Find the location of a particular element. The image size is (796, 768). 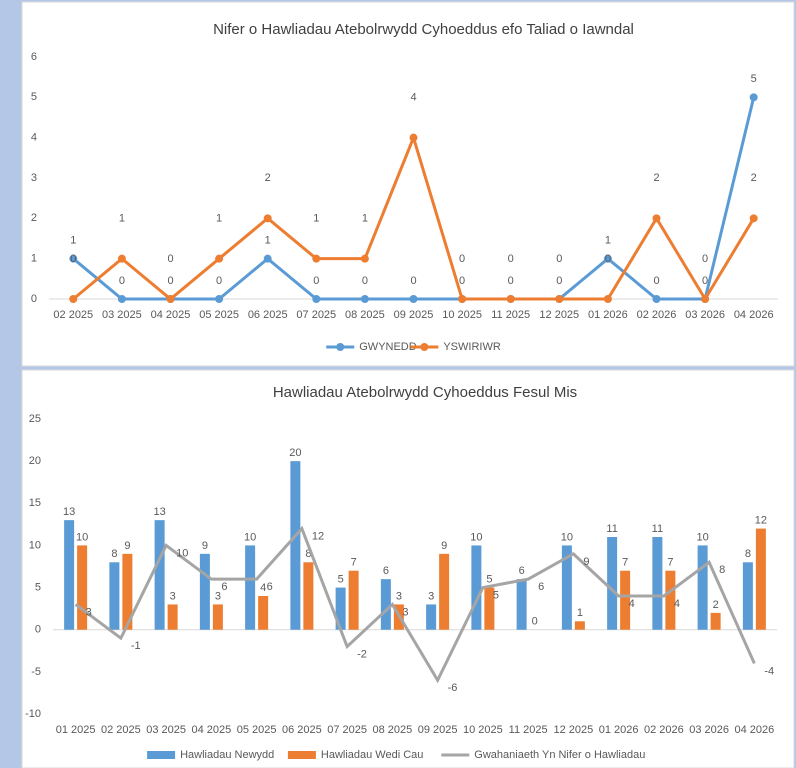

x-tick-label: 06 2025 is located at coordinates (302, 730).